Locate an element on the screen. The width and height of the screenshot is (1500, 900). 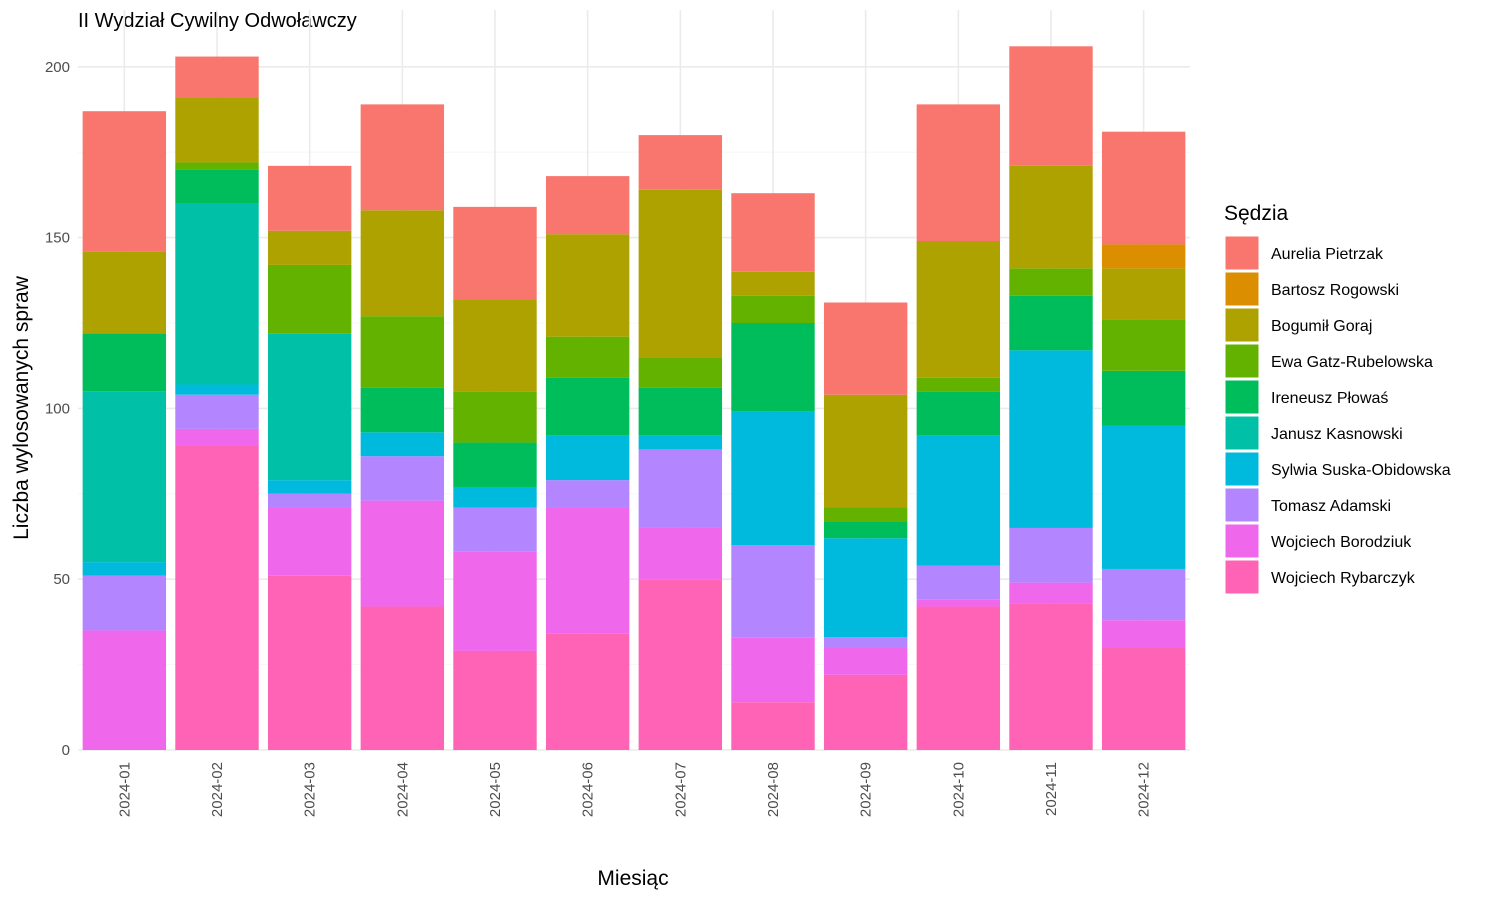
x-tick-label: 2024-12 is located at coordinates (1144, 789).